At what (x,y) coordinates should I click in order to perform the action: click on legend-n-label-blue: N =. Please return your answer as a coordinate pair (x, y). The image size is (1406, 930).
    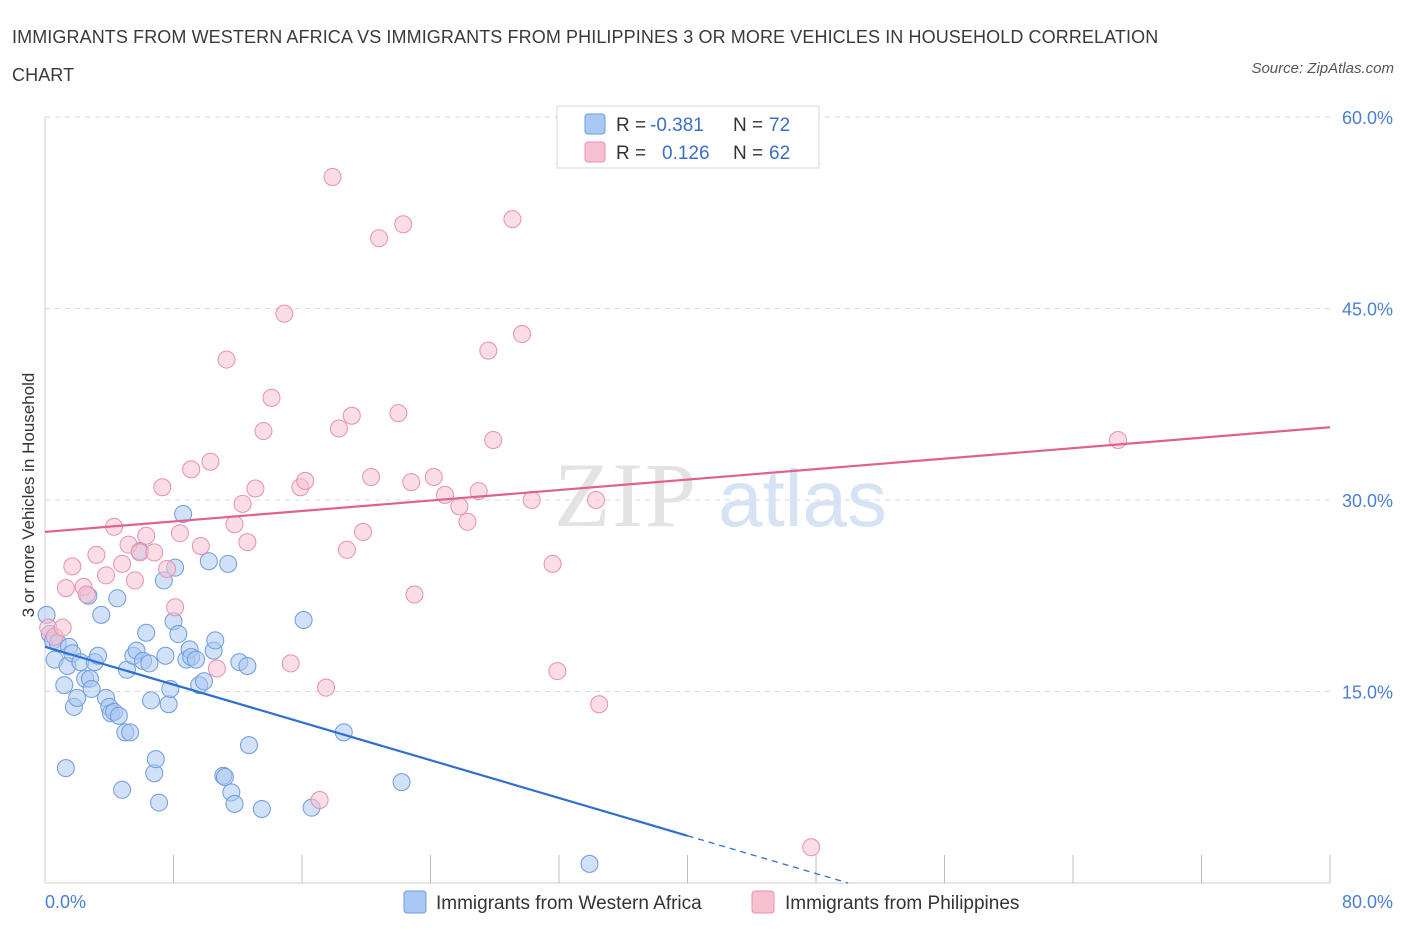
    Looking at the image, I should click on (748, 125).